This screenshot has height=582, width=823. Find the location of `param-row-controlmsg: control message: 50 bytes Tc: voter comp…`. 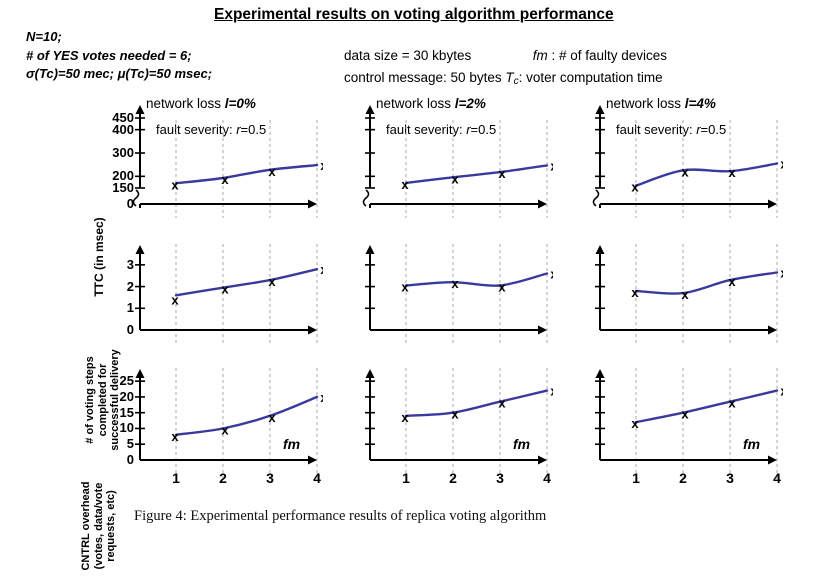

param-row-controlmsg: control message: 50 bytes Tc: voter comp… is located at coordinates (505, 80).